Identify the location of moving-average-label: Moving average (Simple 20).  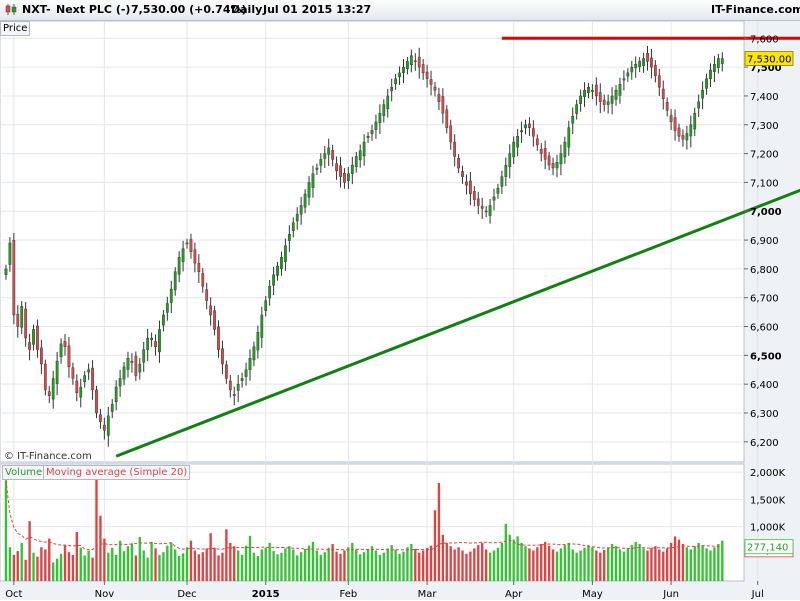
(117, 472).